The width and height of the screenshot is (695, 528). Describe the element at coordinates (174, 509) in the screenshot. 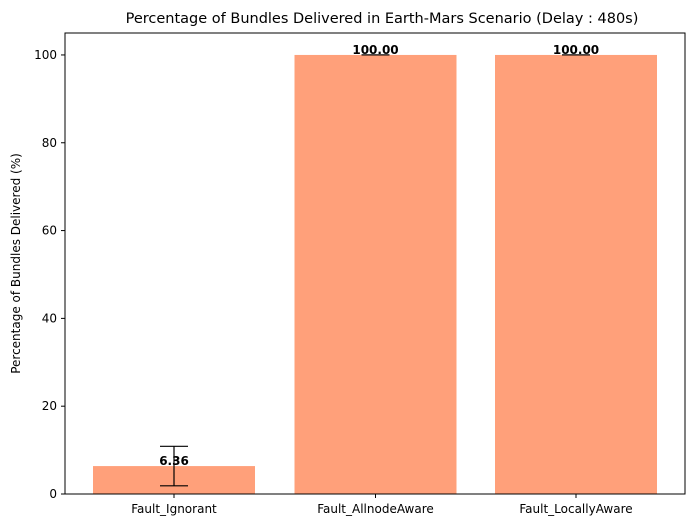

I see `x-tick-label: Fault_Ignorant` at that location.